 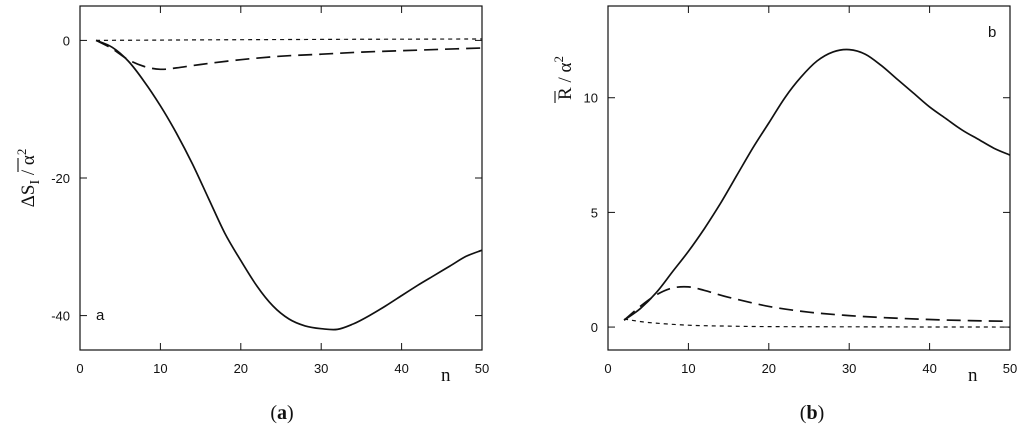 I want to click on x-axis-label-a: n, so click(x=446, y=375).